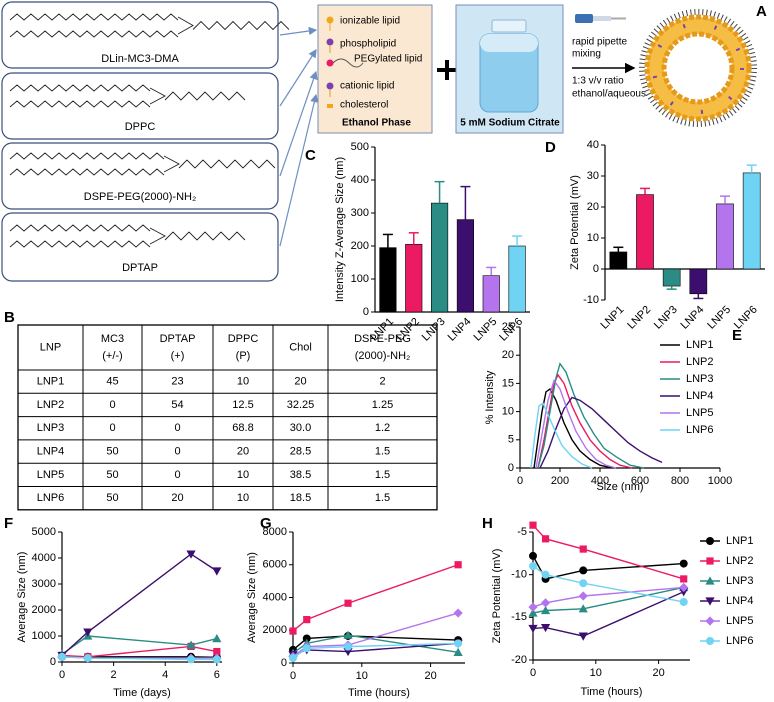 The image size is (774, 702). I want to click on table-cell: LNP4, so click(51, 451).